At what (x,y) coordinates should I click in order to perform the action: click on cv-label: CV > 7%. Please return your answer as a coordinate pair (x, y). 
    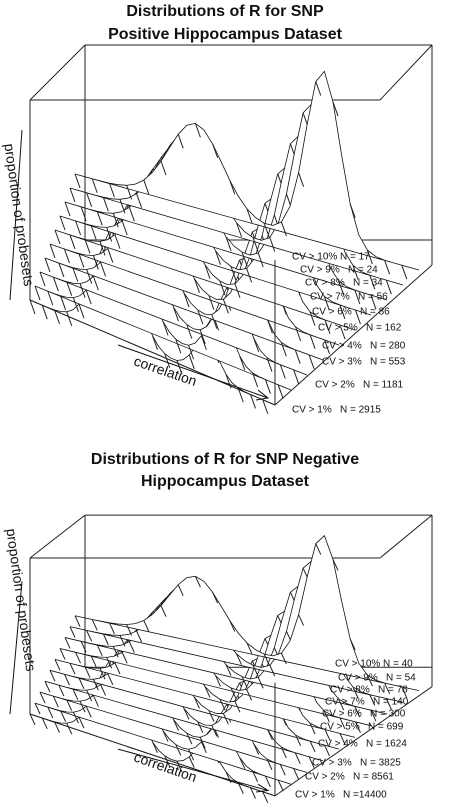
    Looking at the image, I should click on (345, 702).